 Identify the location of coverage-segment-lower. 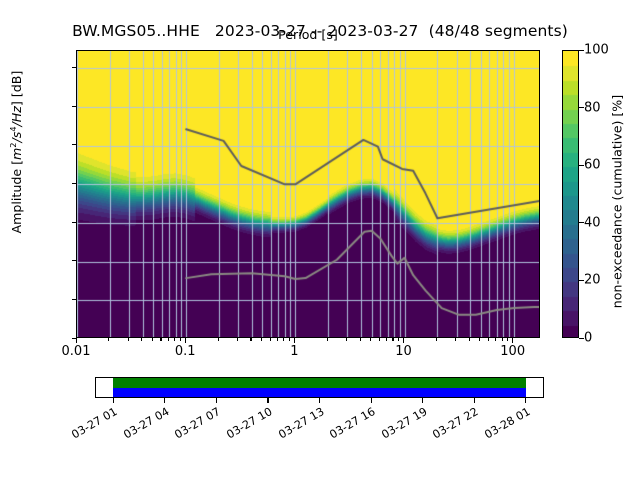
(319, 392).